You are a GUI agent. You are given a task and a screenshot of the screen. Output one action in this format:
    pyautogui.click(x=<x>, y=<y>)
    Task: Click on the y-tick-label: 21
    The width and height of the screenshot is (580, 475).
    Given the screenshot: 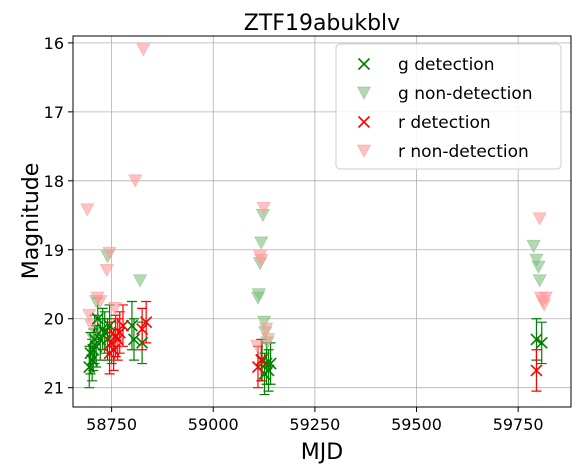 What is the action you would take?
    pyautogui.click(x=54, y=388)
    